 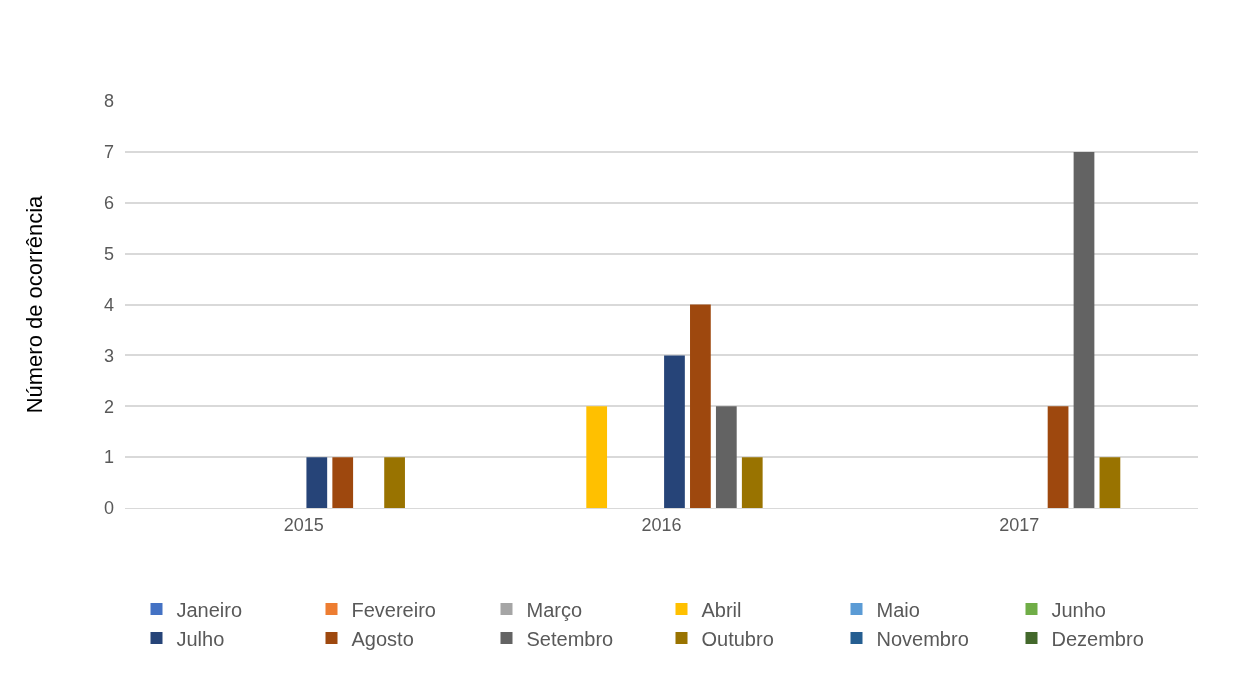 What do you see at coordinates (1019, 524) in the screenshot?
I see `x-tick-label: 2017` at bounding box center [1019, 524].